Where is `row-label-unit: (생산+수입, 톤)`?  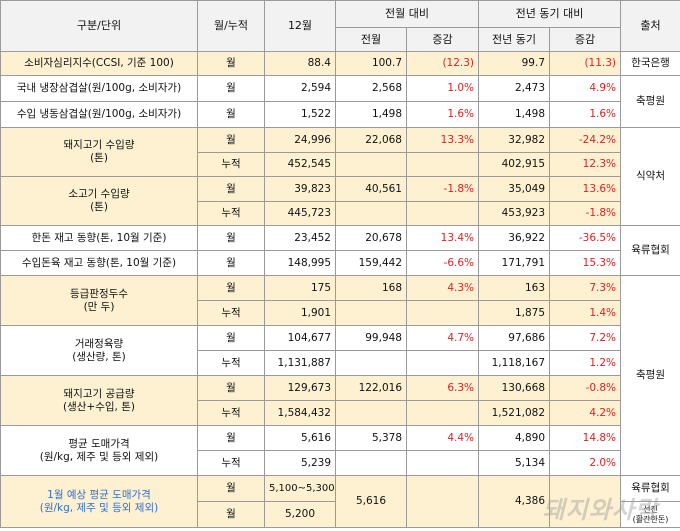 row-label-unit: (생산+수입, 톤) is located at coordinates (99, 406).